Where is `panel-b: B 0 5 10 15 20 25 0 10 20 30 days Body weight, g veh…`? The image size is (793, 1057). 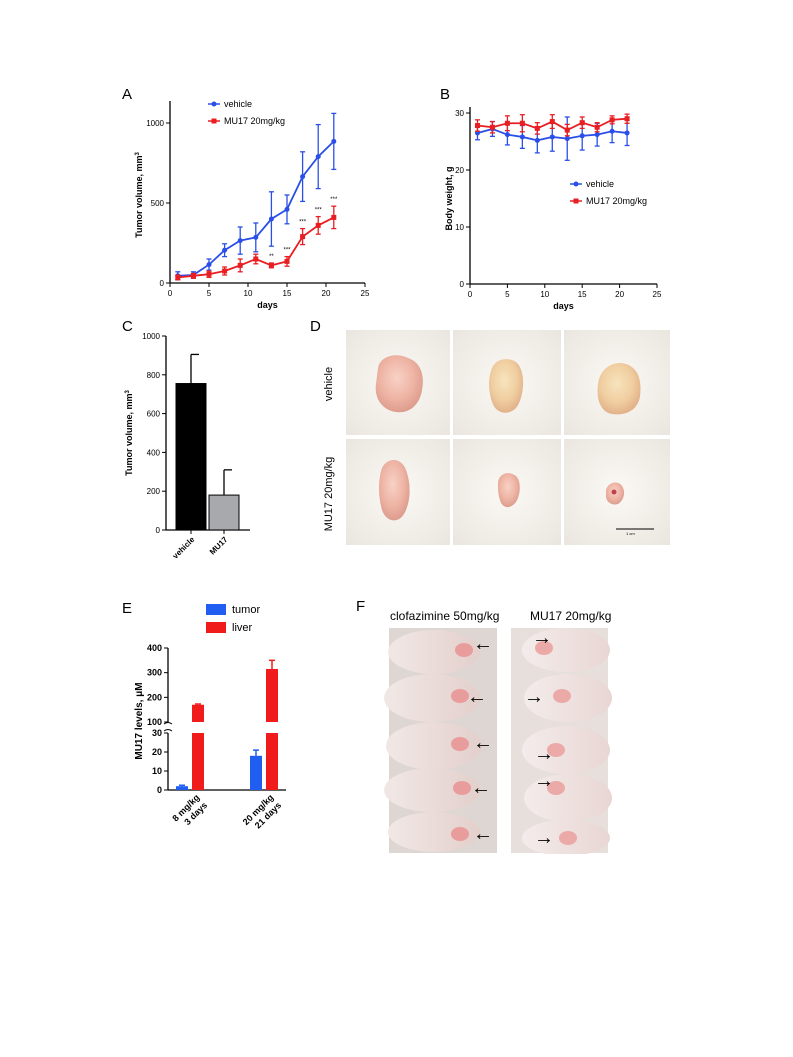 panel-b: B 0 5 10 15 20 25 0 10 20 30 days Body weight, g veh… is located at coordinates (560, 201).